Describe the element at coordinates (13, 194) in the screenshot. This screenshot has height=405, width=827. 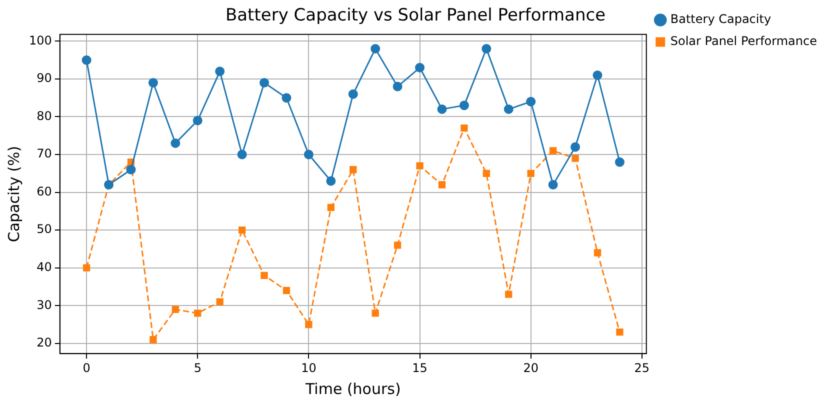
I see `y-axis-title: Capacity (%)` at that location.